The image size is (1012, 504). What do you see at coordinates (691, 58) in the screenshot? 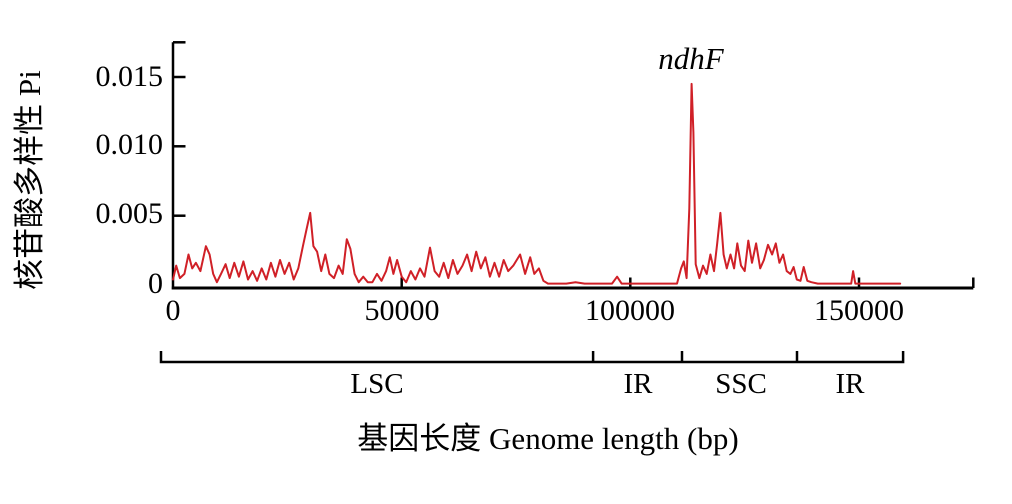
I see `gene-annotation-ndhF: ndhF` at bounding box center [691, 58].